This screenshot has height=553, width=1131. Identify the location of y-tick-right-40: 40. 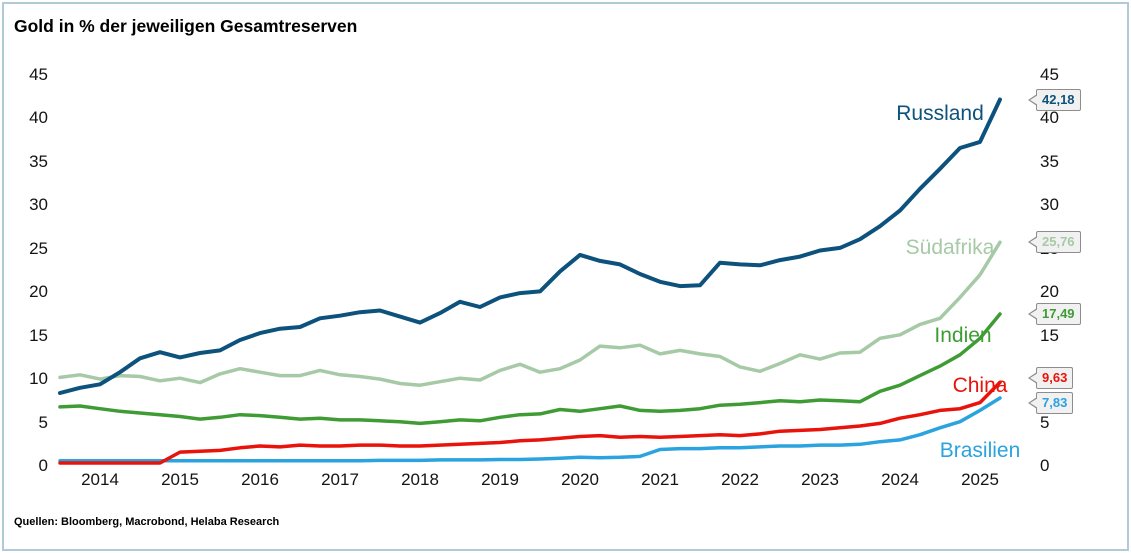
(1049, 118).